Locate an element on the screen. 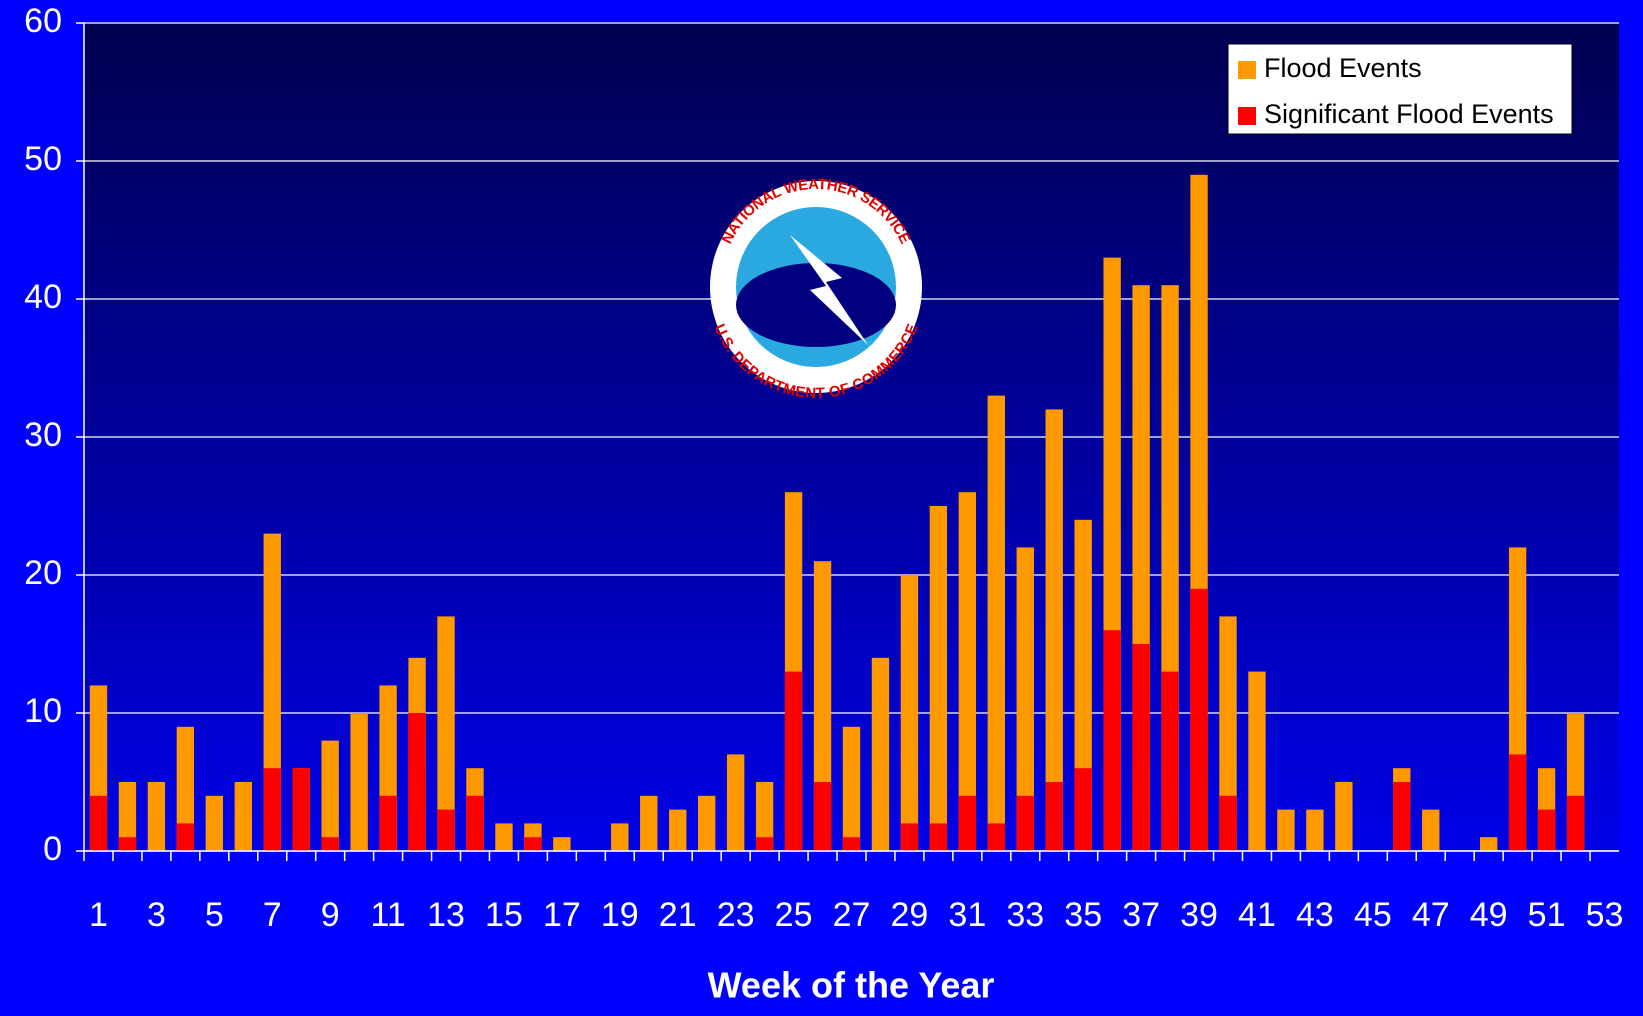 Image resolution: width=1643 pixels, height=1016 pixels. legend: Flood Events Significant Flood Events is located at coordinates (1400, 89).